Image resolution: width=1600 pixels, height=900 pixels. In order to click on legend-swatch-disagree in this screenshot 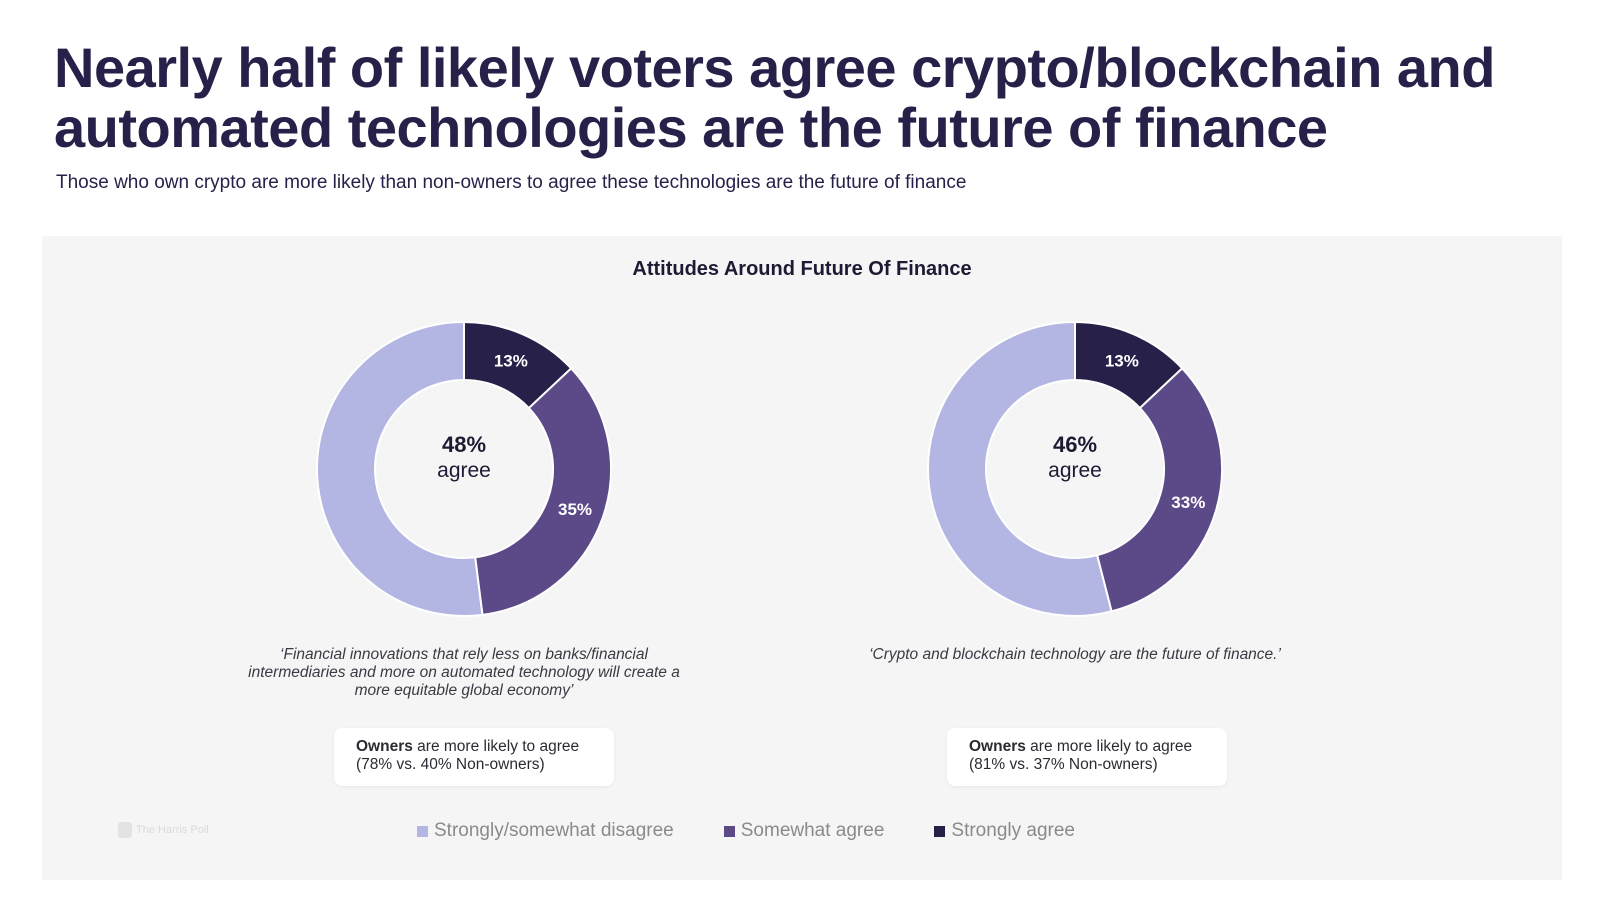, I will do `click(422, 831)`.